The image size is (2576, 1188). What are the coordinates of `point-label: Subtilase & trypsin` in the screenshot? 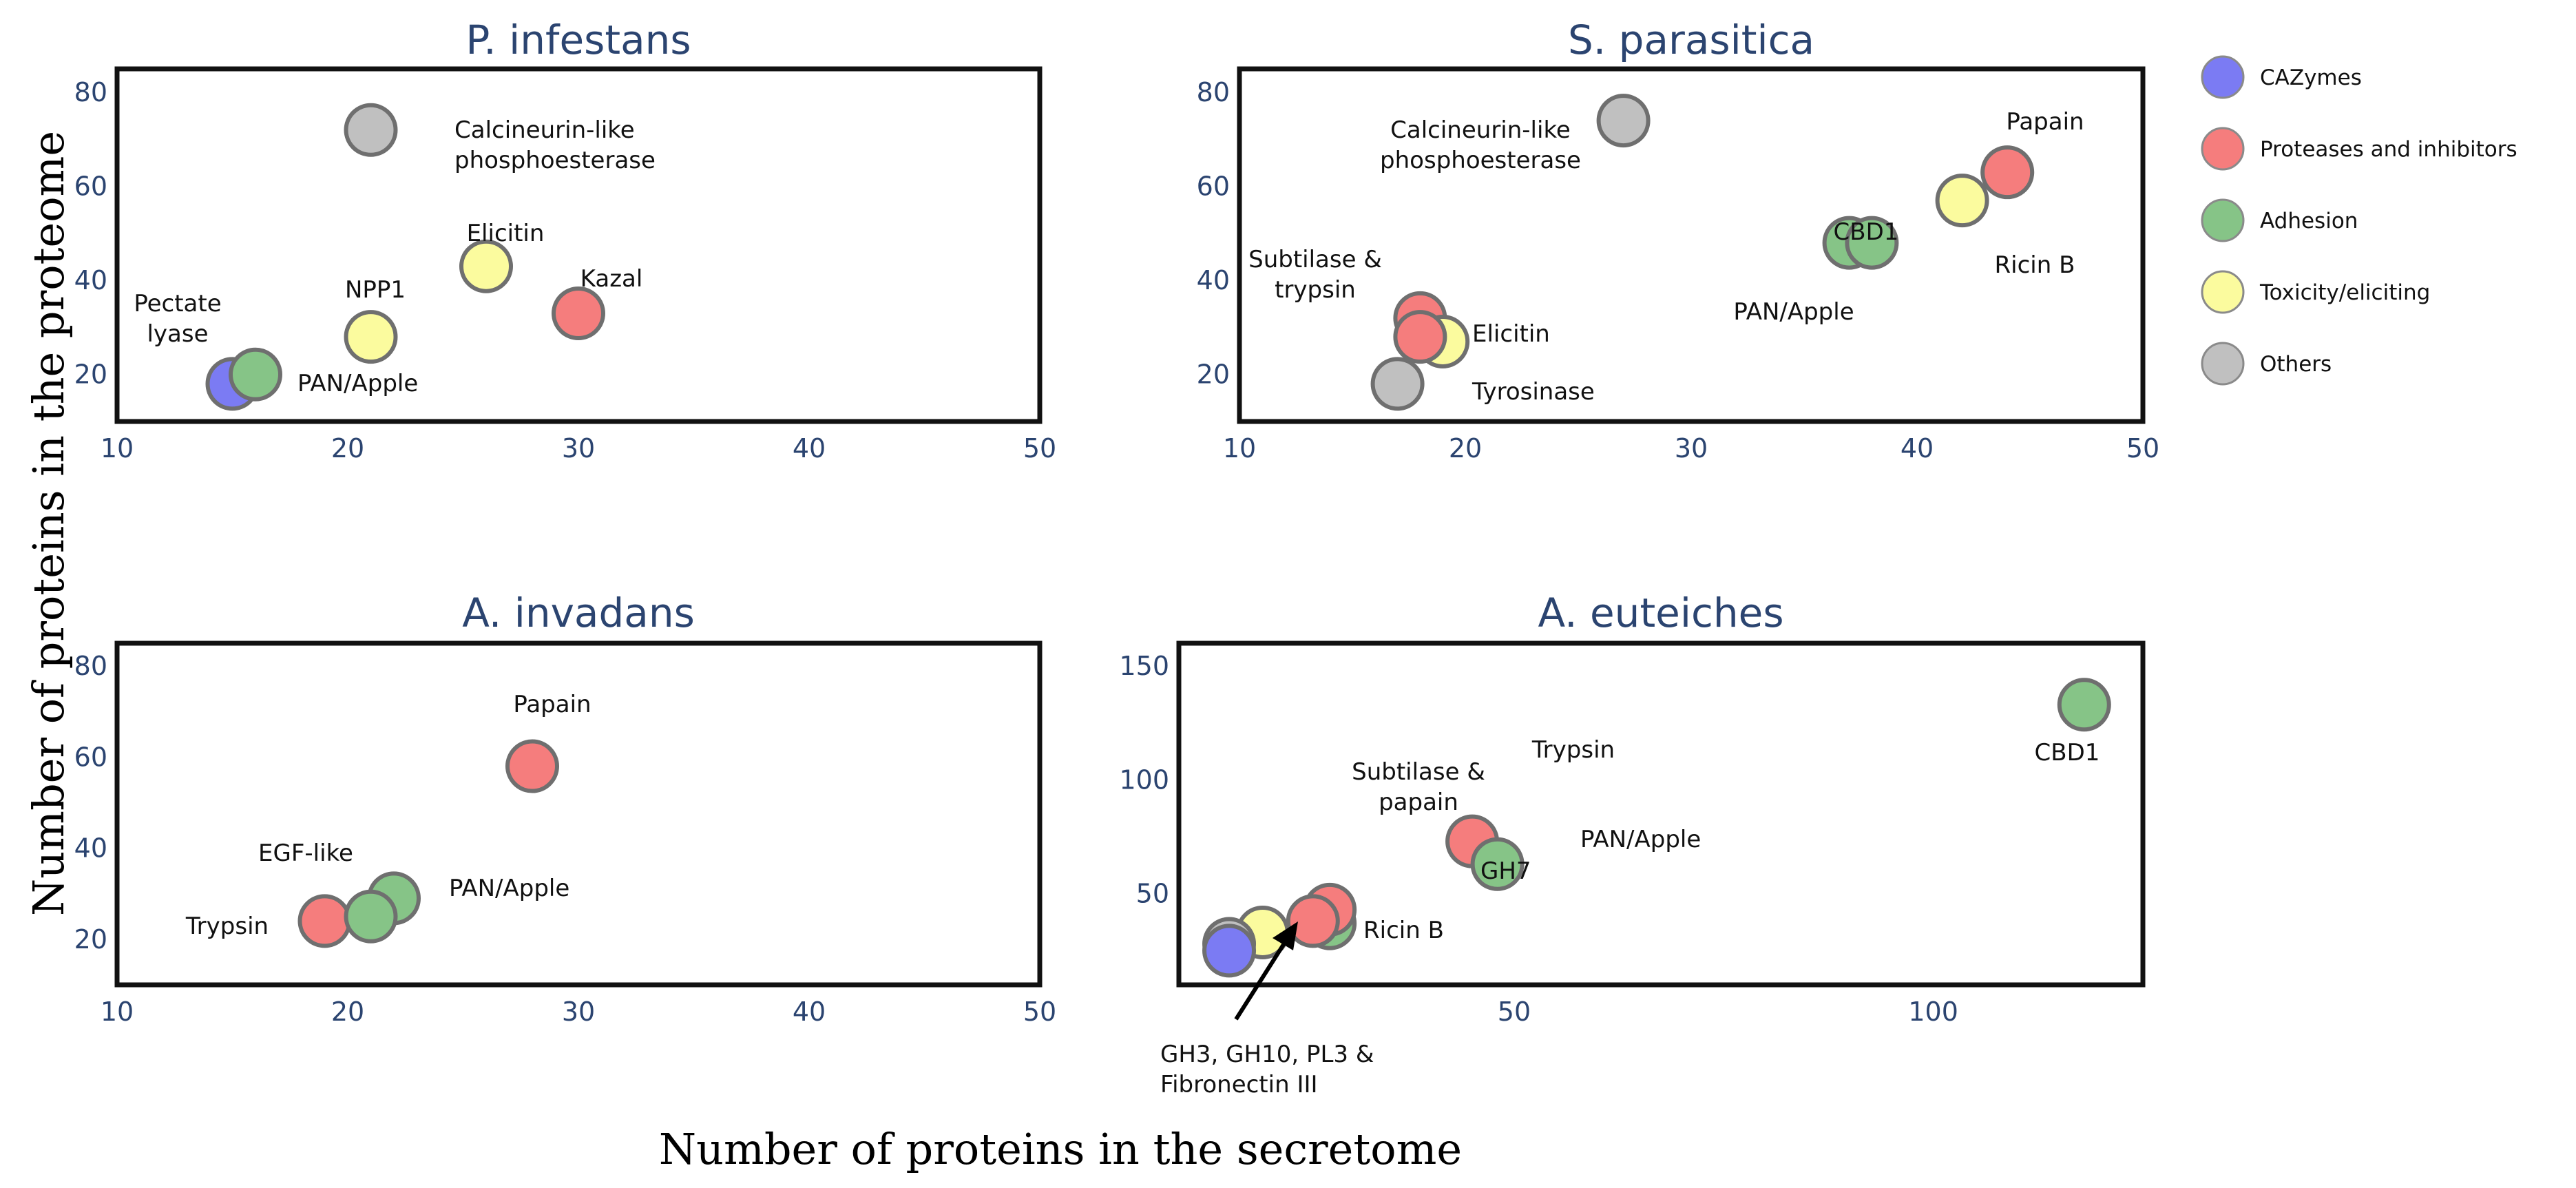 It's located at (1315, 275).